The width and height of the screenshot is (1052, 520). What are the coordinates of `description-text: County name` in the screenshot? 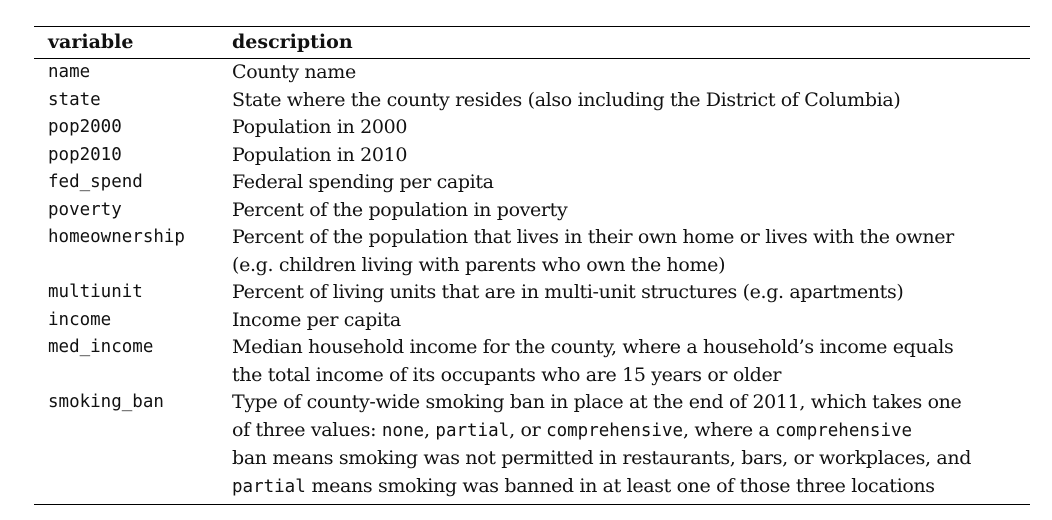 It's located at (294, 72).